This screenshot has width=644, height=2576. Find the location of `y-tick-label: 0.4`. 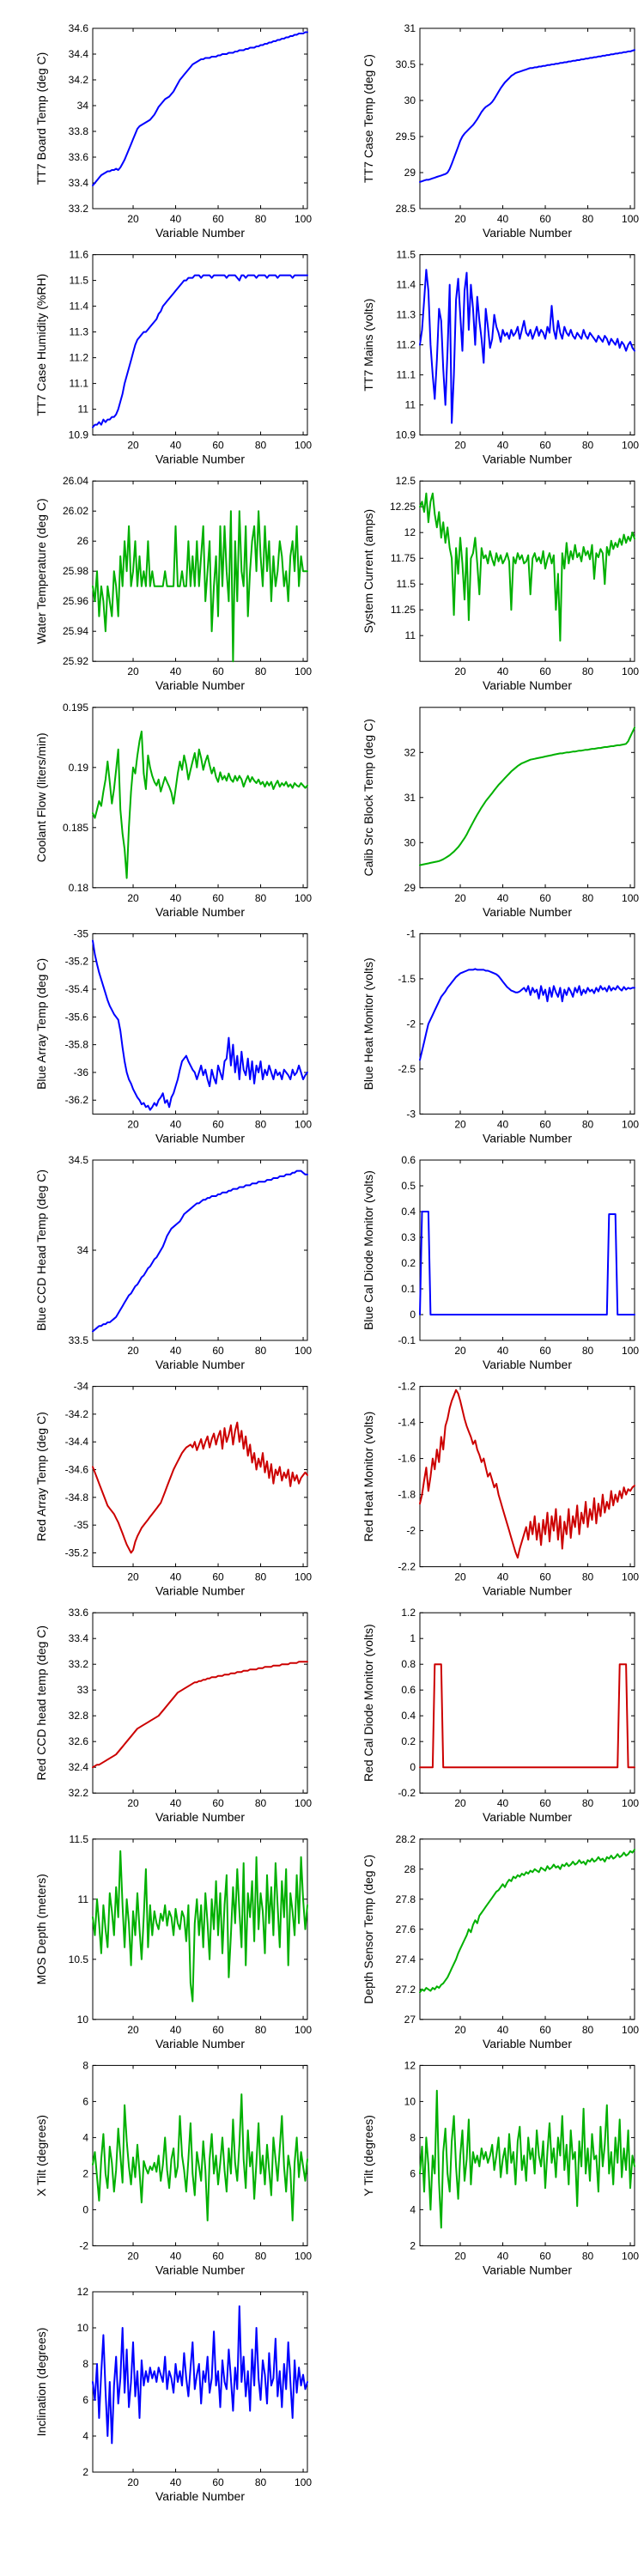

y-tick-label: 0.4 is located at coordinates (409, 1212).